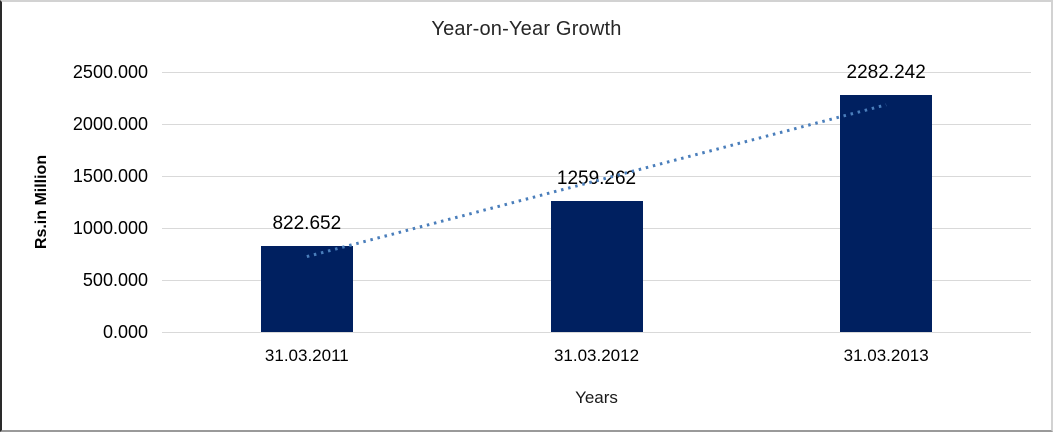 The height and width of the screenshot is (432, 1053). What do you see at coordinates (886, 355) in the screenshot?
I see `x-tick-label: 31.03.2013` at bounding box center [886, 355].